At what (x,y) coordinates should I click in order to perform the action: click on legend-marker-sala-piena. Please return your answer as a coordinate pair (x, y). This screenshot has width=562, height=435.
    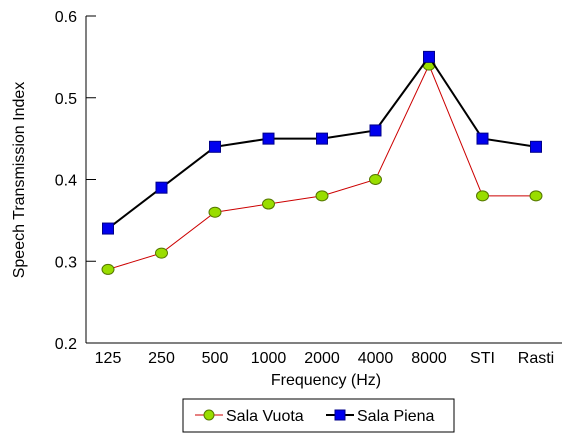
    Looking at the image, I should click on (340, 415).